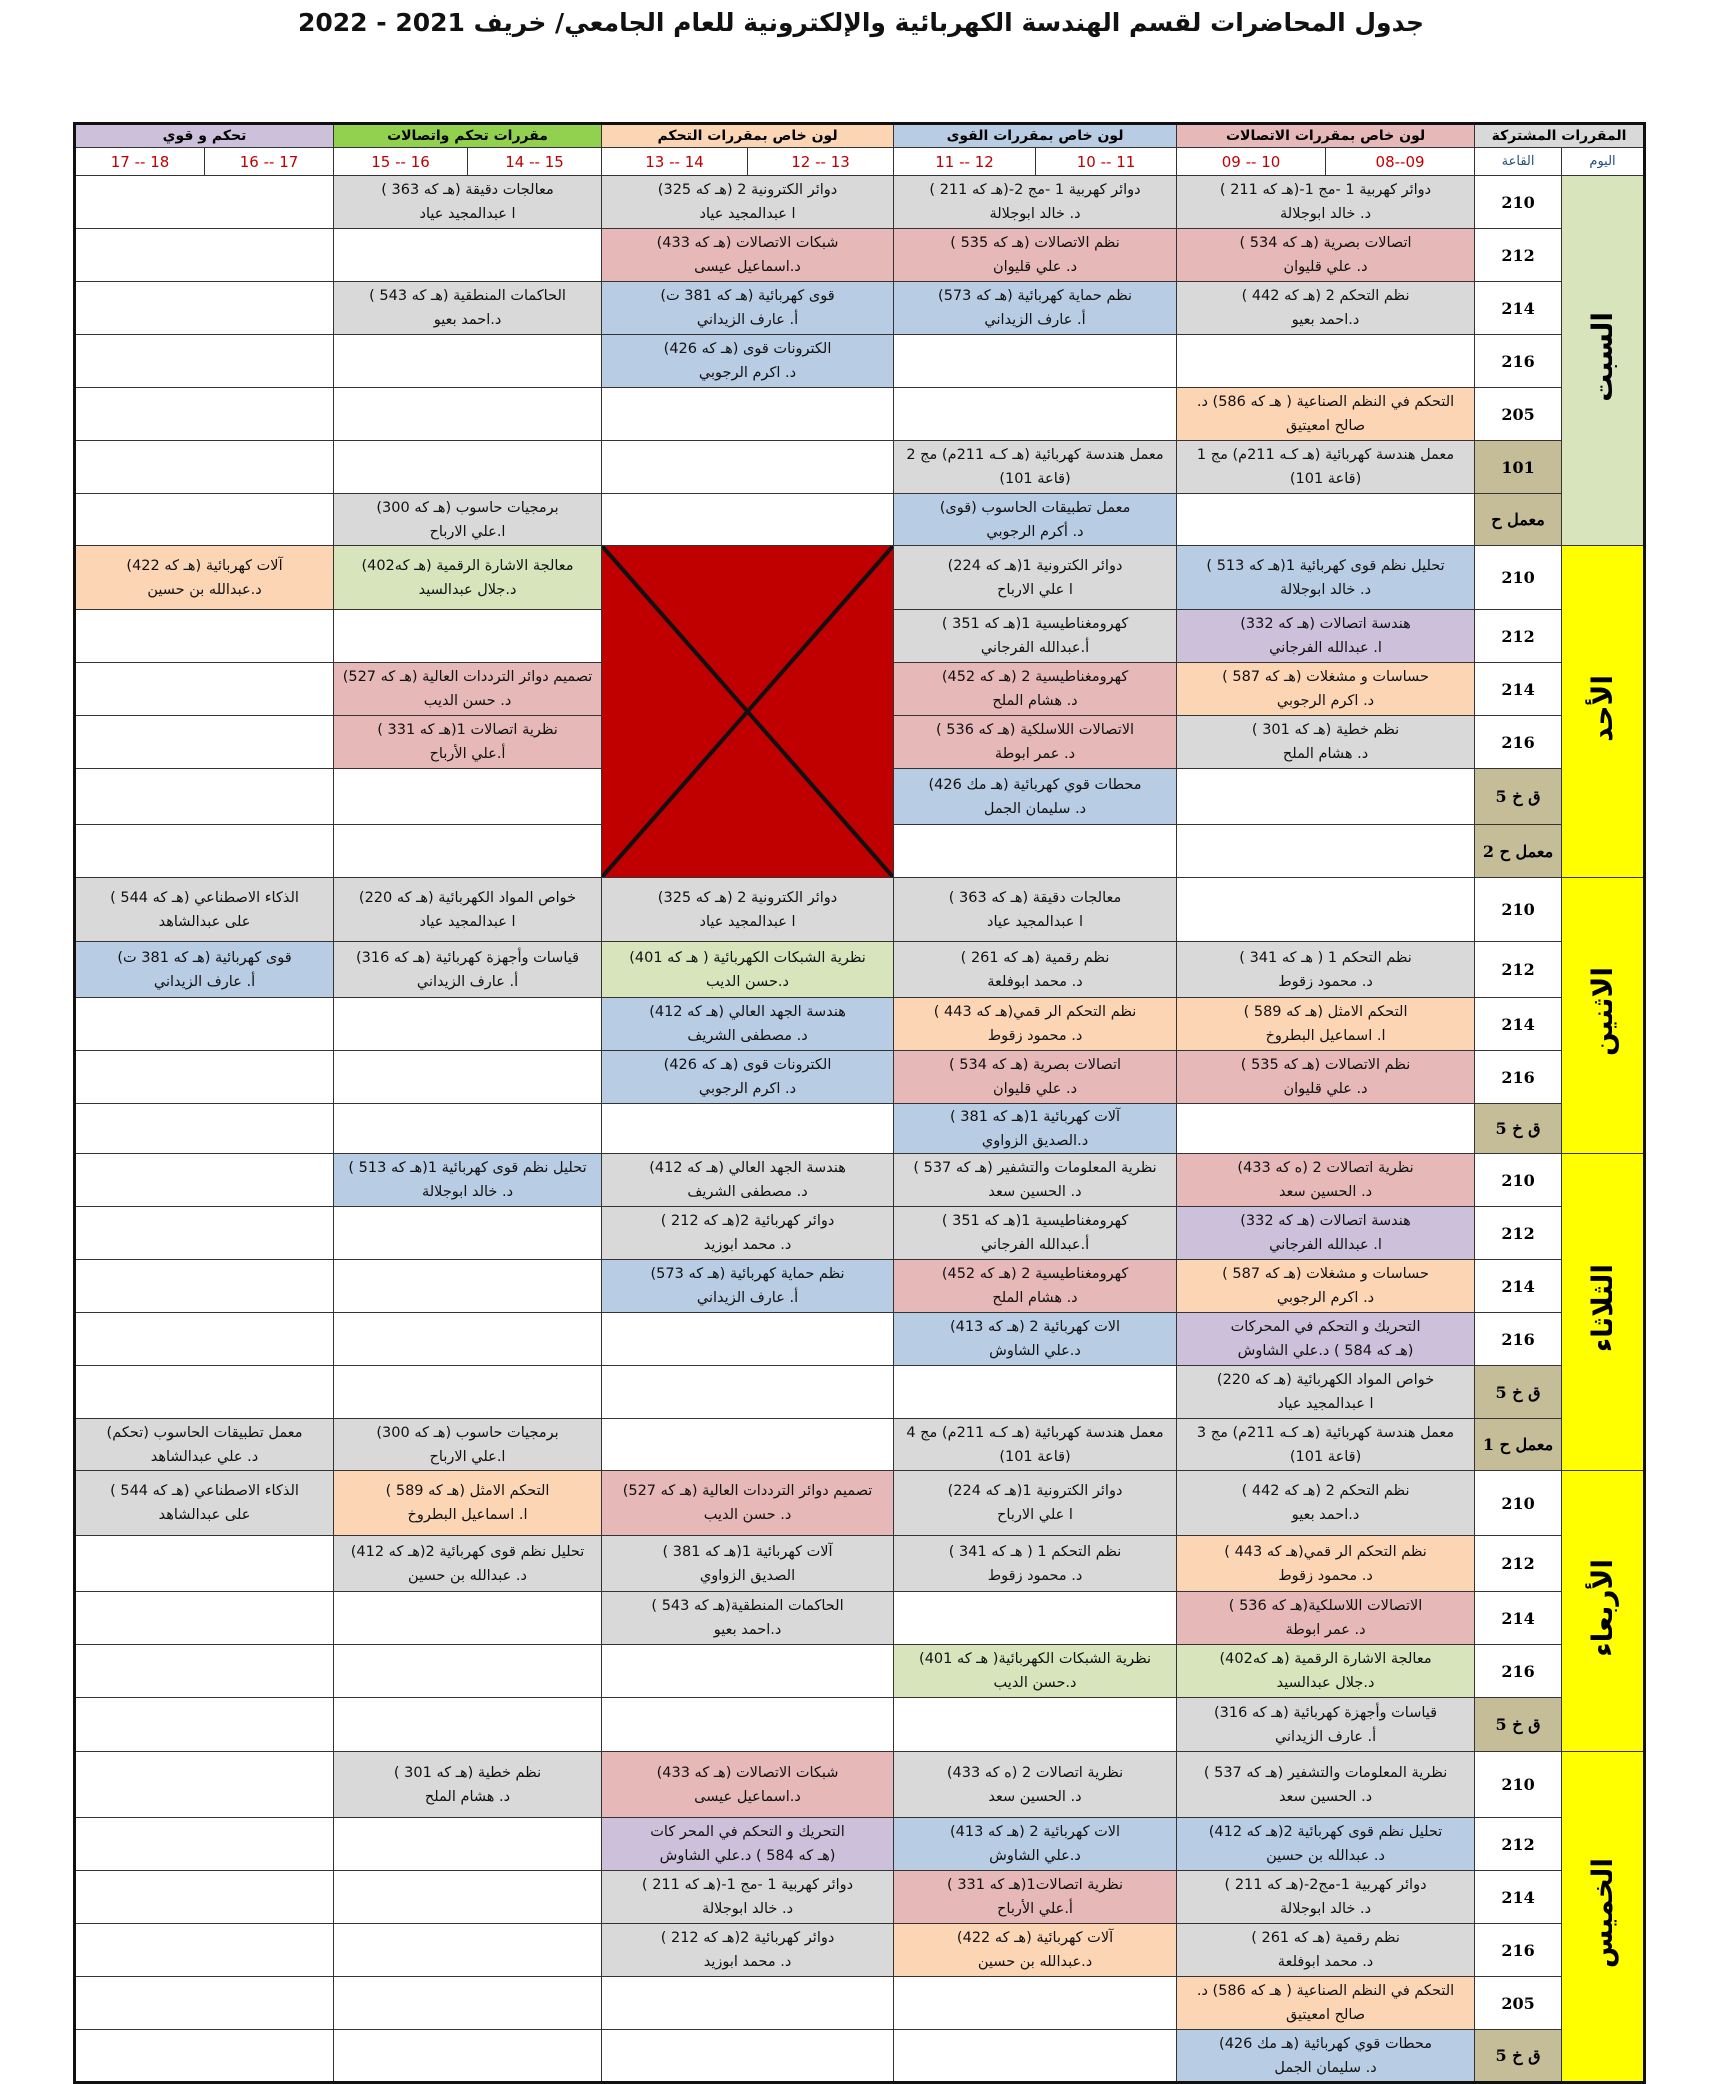 The image size is (1722, 2084). I want to click on instructor-name: د.جلال عبدالسيد, so click(467, 589).